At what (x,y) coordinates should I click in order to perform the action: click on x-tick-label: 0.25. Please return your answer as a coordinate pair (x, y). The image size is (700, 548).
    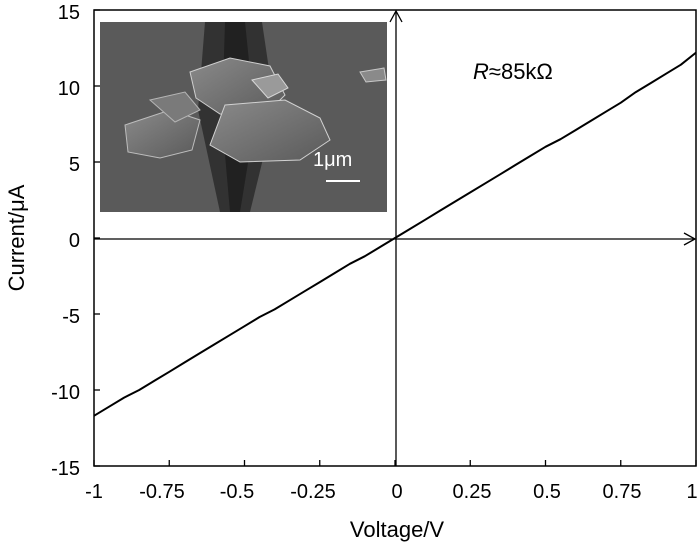
    Looking at the image, I should click on (472, 492).